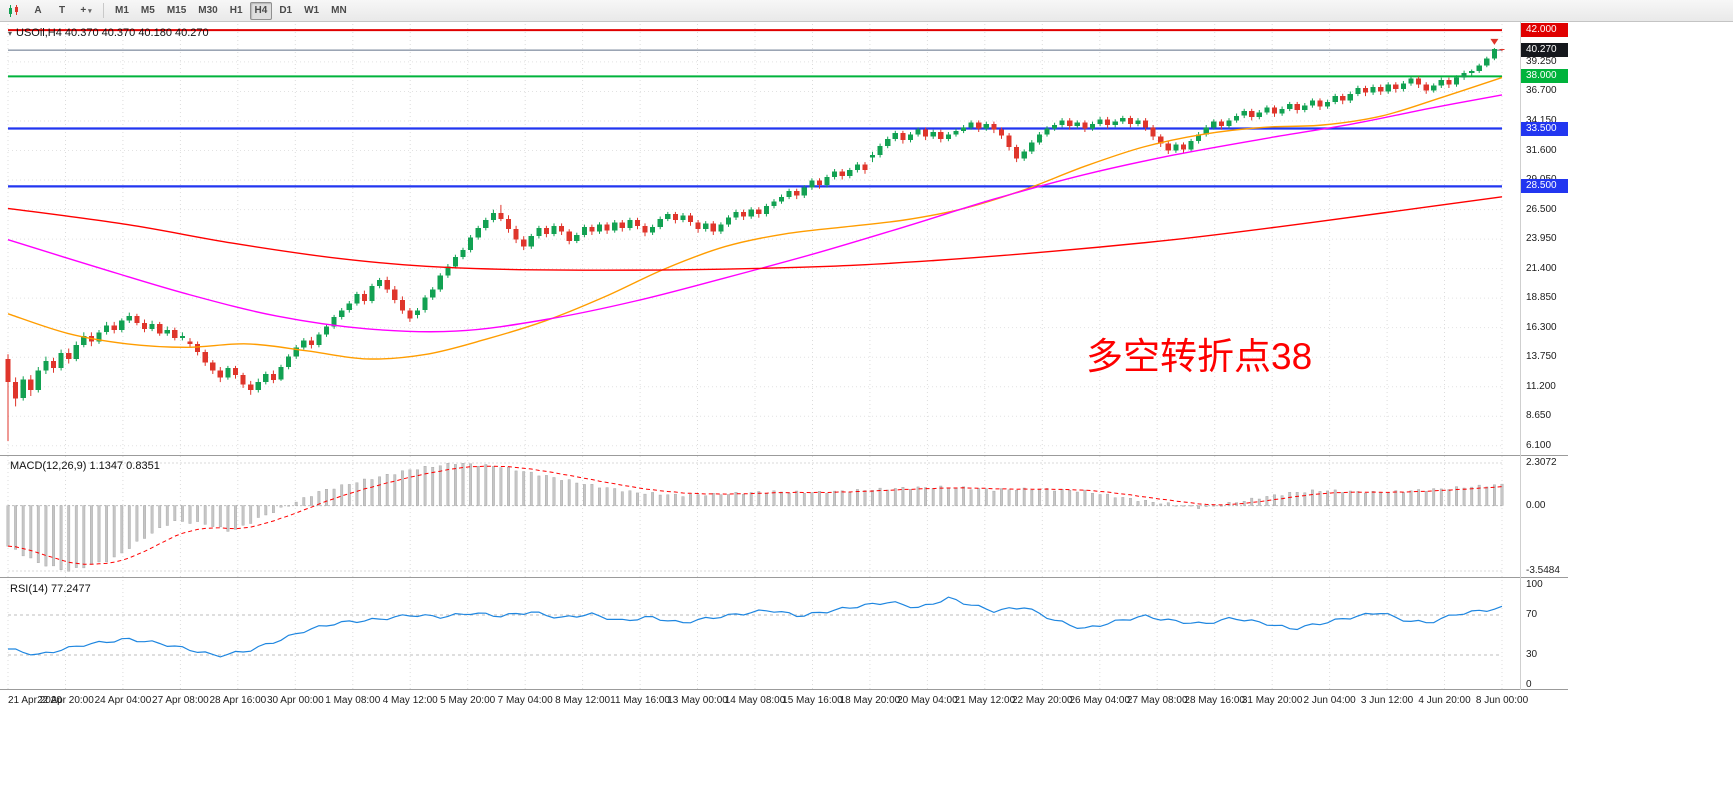 This screenshot has width=1733, height=792. What do you see at coordinates (112, 33) in the screenshot?
I see `symbol-ohlc-text: USOil,H4 40.370 40.370 40.180 40.270` at bounding box center [112, 33].